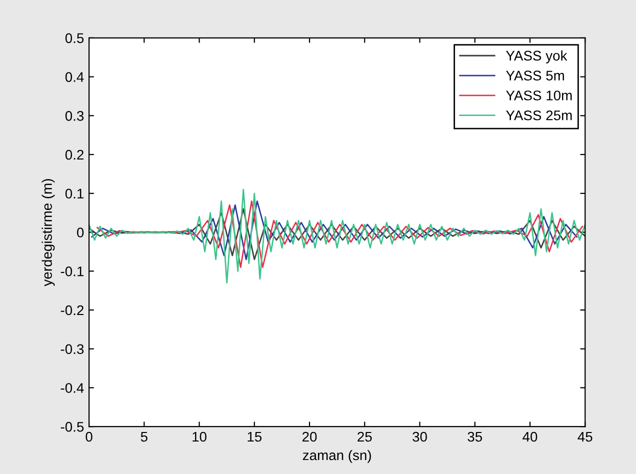 The image size is (636, 474). Describe the element at coordinates (74, 193) in the screenshot. I see `y-tick-label: 0.1` at that location.